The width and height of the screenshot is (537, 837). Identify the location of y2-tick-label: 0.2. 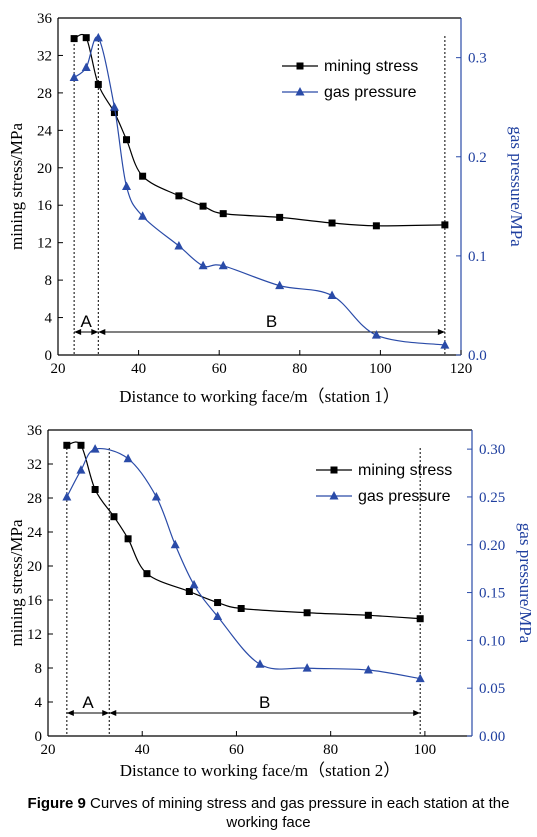
(477, 158).